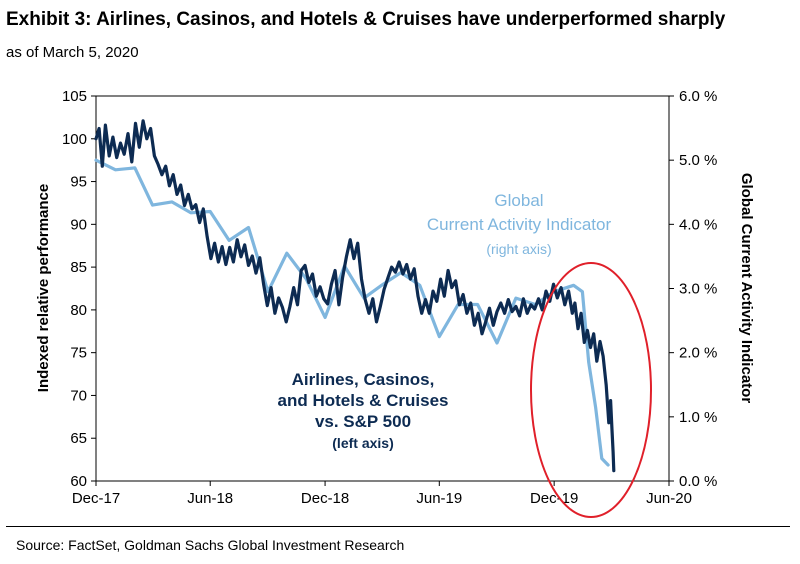 The height and width of the screenshot is (564, 800). I want to click on right-axis: 0.0 % 1.0 % 2.0 % 3.0 % 4.0 % 5.0 % 6.0 %, so click(693, 289).